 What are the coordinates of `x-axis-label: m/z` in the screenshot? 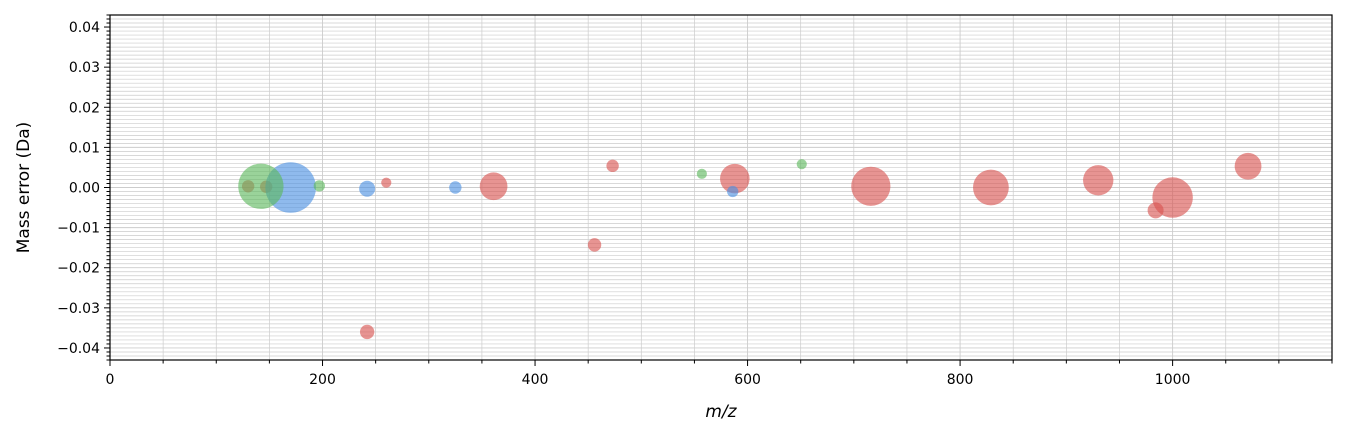 It's located at (721, 412).